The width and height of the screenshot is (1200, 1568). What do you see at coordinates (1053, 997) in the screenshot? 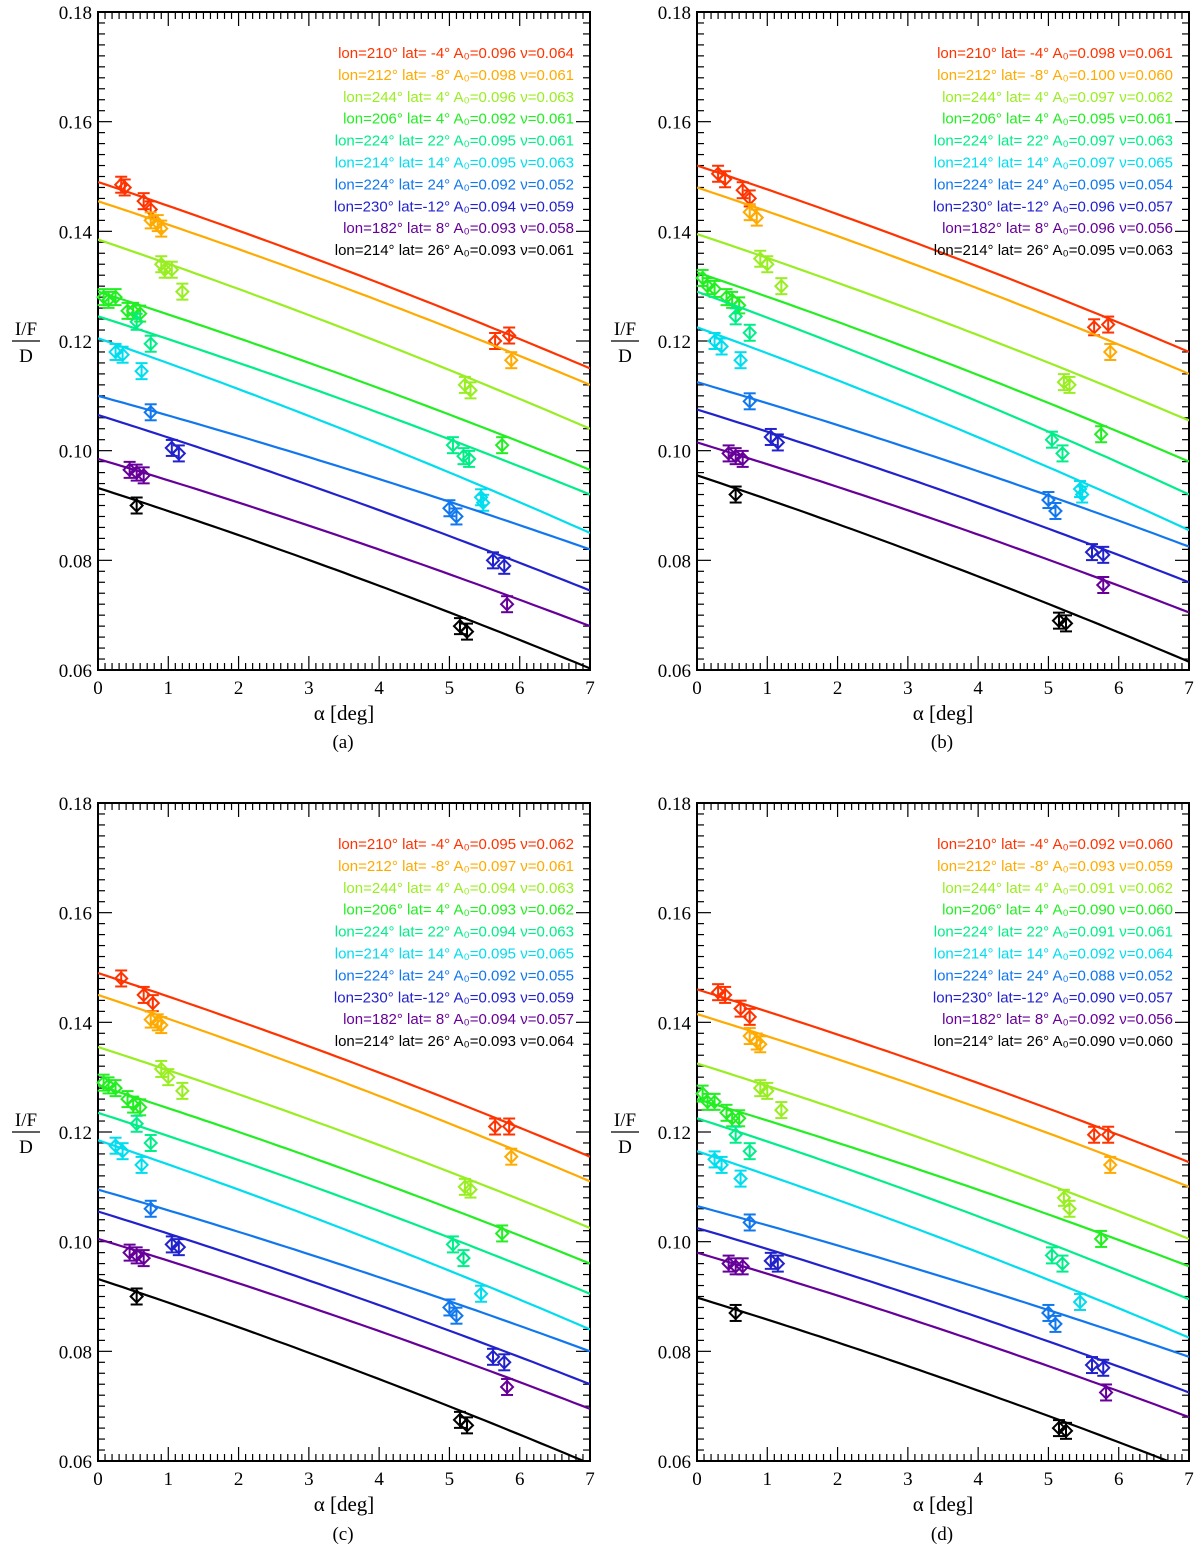
I see `legend-entry: lon=230° lat=-12° A₀=0.090 ν=0.057` at bounding box center [1053, 997].